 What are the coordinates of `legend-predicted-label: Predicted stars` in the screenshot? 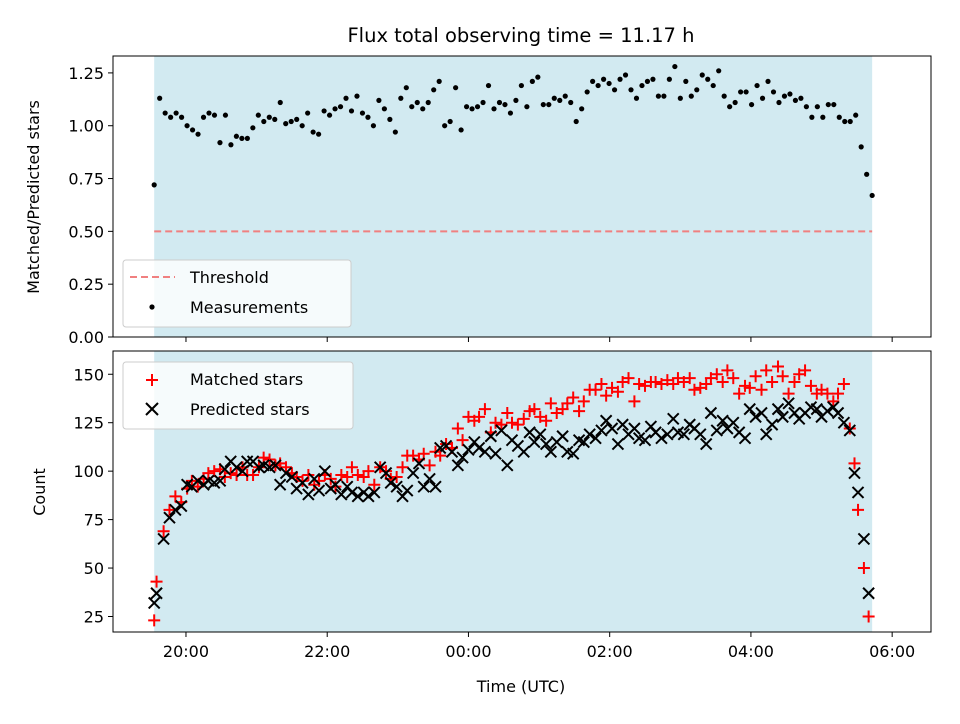 It's located at (250, 409).